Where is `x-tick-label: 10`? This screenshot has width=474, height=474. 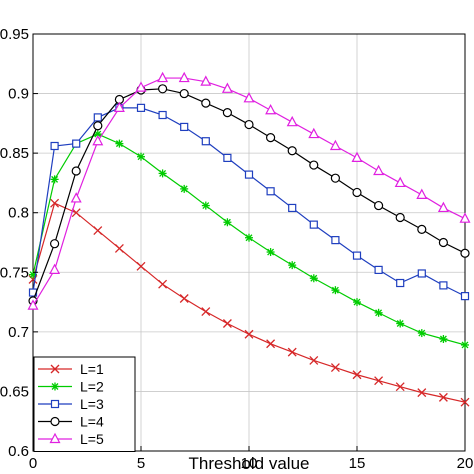 x-tick-label: 10 is located at coordinates (249, 463).